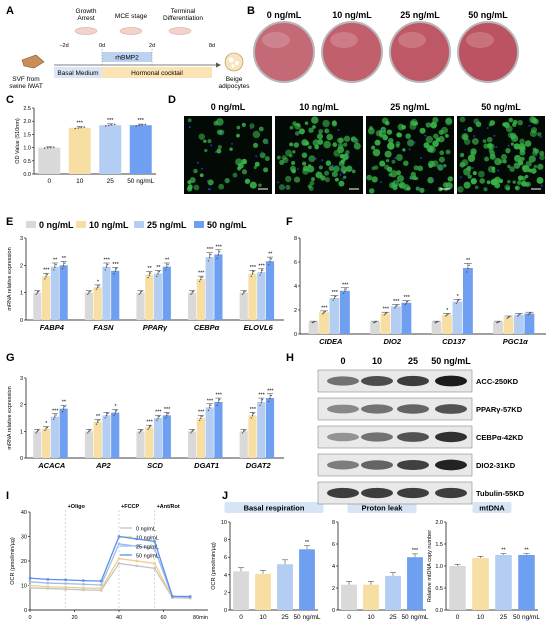 This screenshot has height=643, width=550. Describe the element at coordinates (207, 327) in the screenshot. I see `x-cat-E-3: CEBPα` at that location.